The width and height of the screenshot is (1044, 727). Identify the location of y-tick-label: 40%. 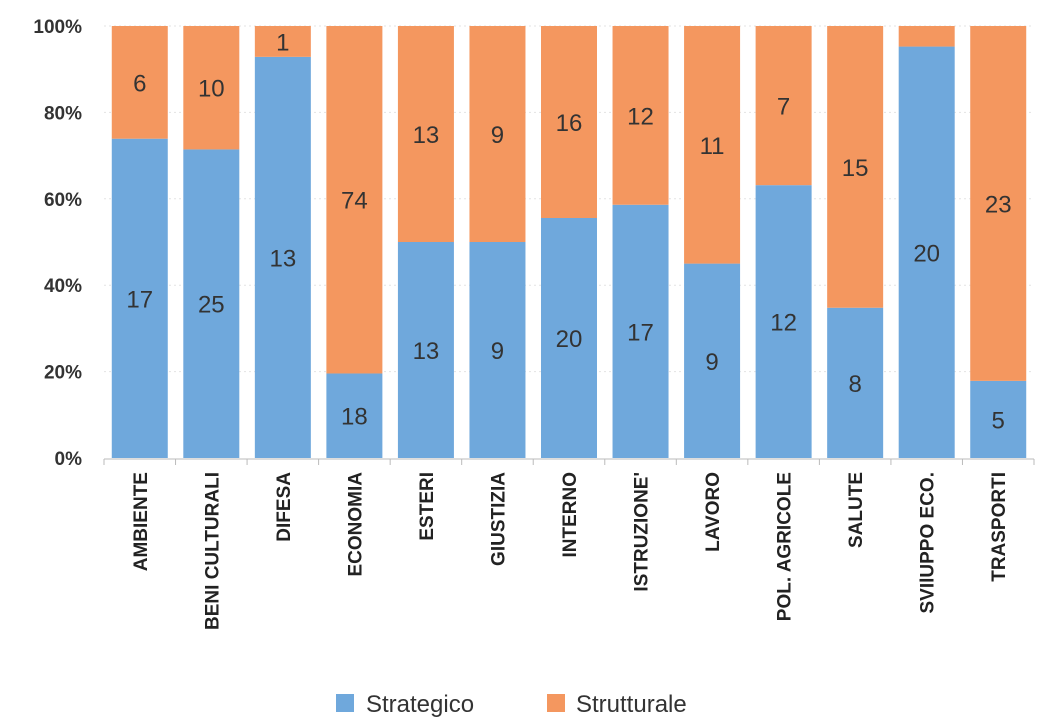
(63, 286).